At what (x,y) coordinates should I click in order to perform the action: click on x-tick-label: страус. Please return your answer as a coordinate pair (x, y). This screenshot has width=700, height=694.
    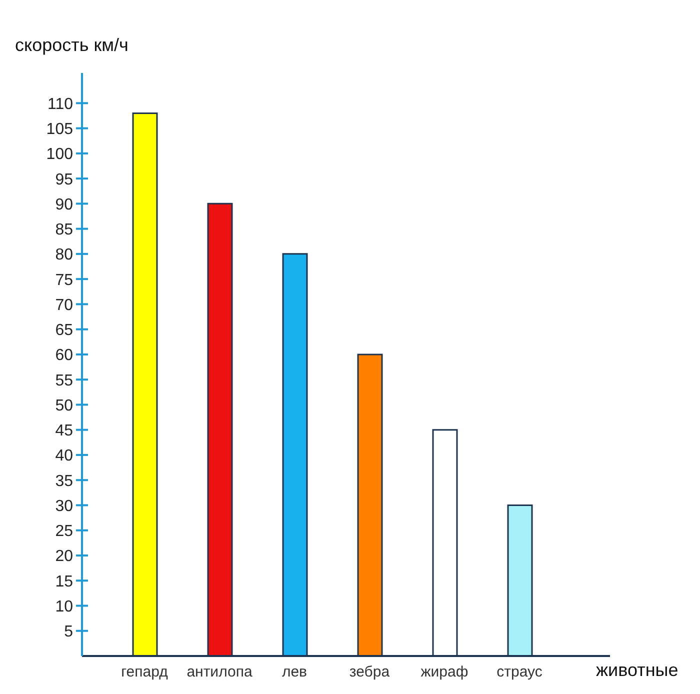
    Looking at the image, I should click on (519, 672).